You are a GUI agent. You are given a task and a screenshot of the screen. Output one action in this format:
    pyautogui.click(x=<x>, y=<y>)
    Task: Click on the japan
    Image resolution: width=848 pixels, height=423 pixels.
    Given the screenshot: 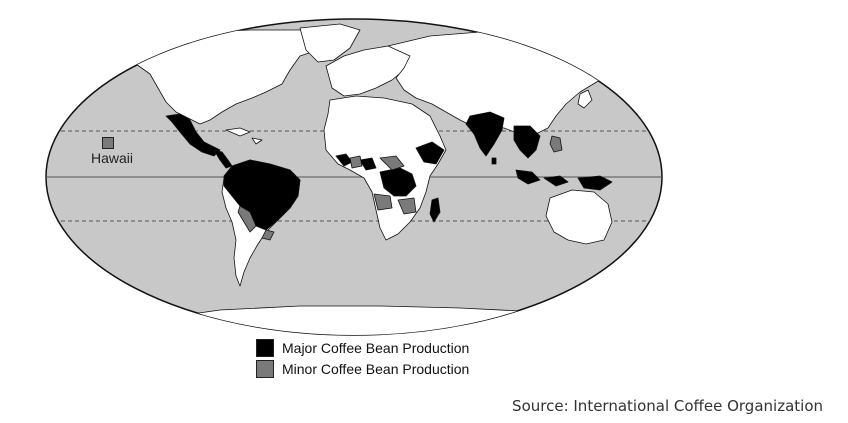 What is the action you would take?
    pyautogui.click(x=585, y=99)
    